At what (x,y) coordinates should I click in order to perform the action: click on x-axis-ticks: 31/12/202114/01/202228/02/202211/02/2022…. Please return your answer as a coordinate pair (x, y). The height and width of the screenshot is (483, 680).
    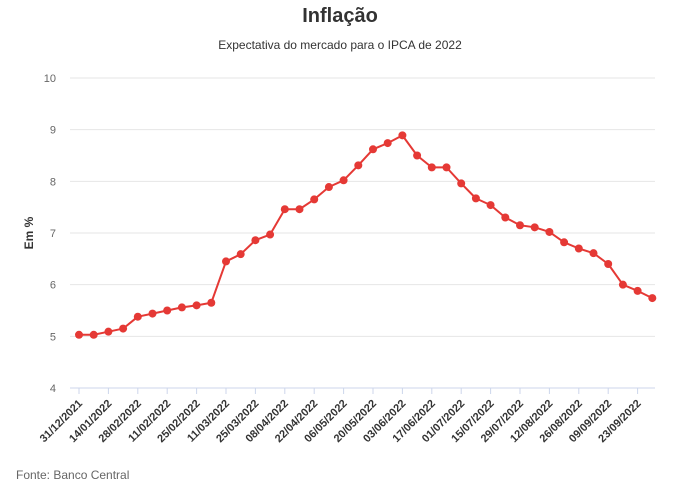
    Looking at the image, I should click on (341, 416).